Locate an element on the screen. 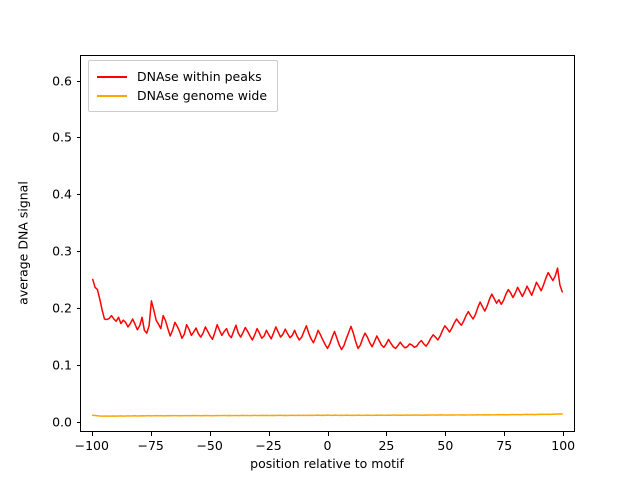 The height and width of the screenshot is (480, 640). x-tick-label: −100 is located at coordinates (91, 445).